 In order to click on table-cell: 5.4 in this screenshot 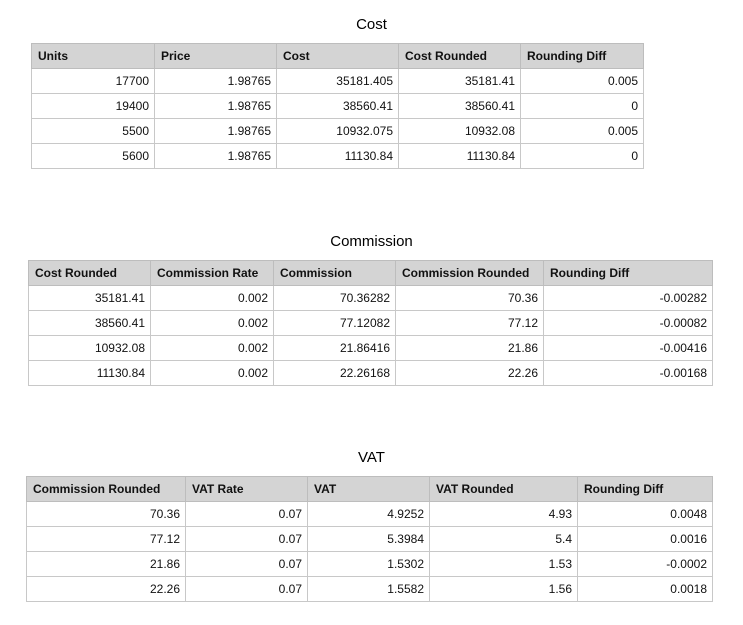, I will do `click(503, 539)`.